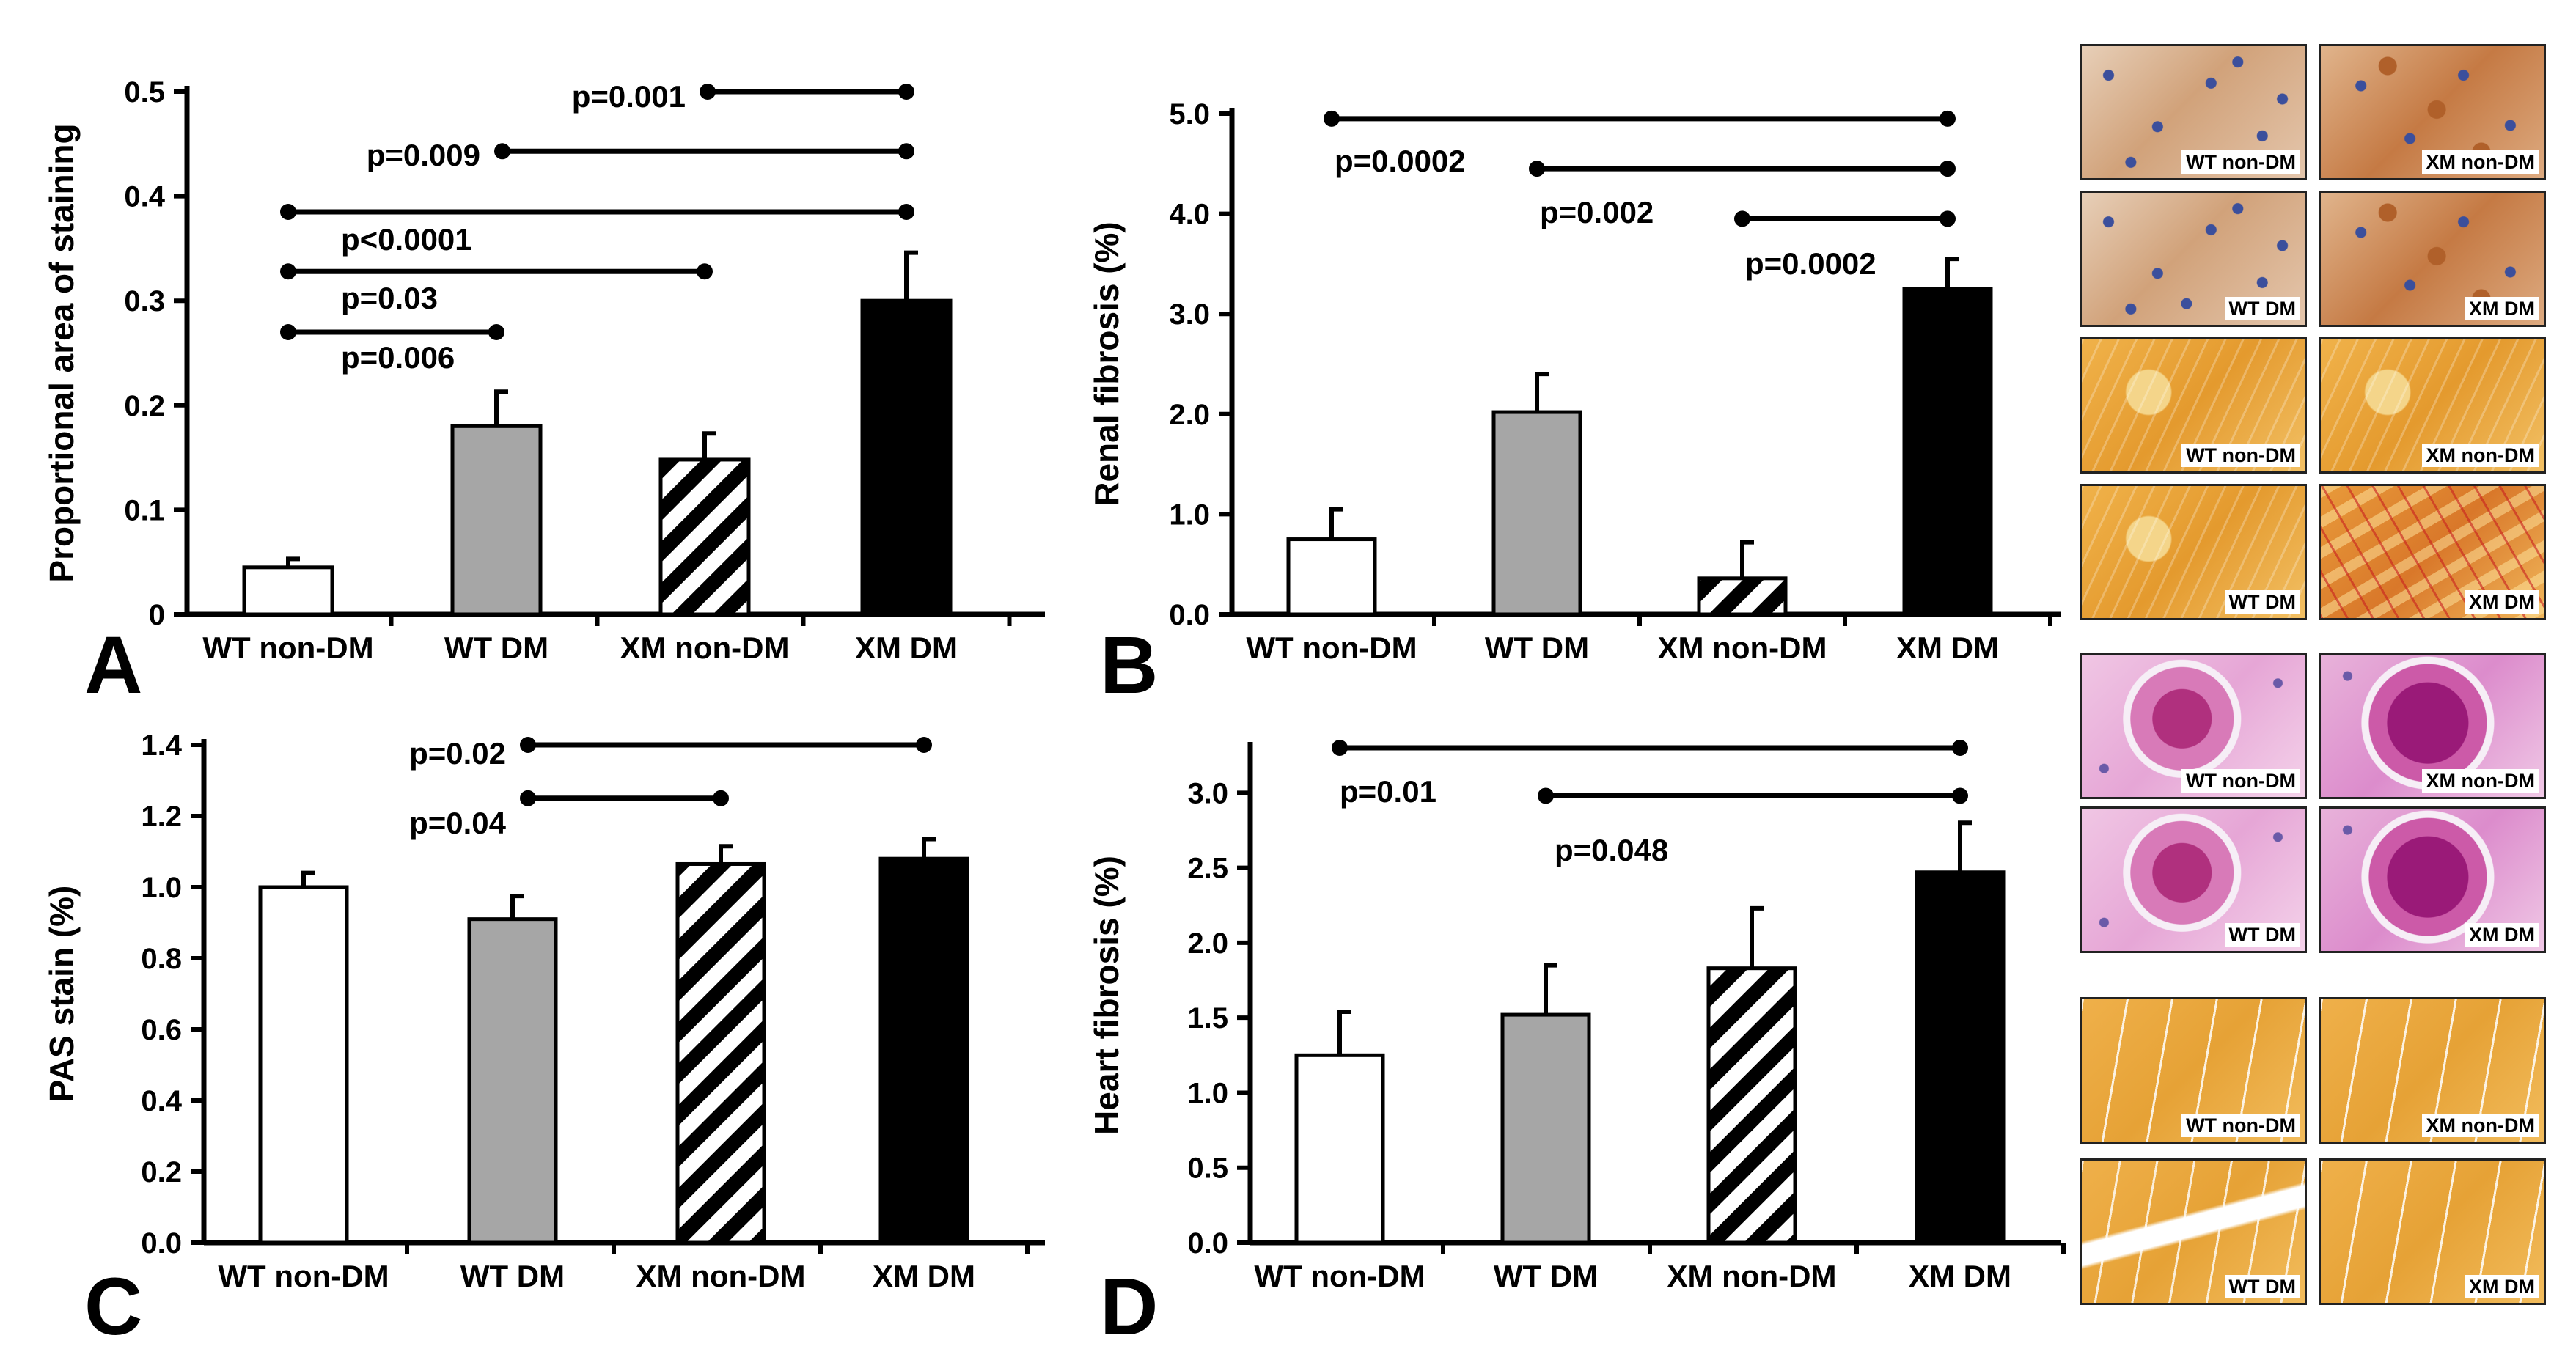 The width and height of the screenshot is (2576, 1360). What do you see at coordinates (157, 615) in the screenshot?
I see `y-tick-label: 0` at bounding box center [157, 615].